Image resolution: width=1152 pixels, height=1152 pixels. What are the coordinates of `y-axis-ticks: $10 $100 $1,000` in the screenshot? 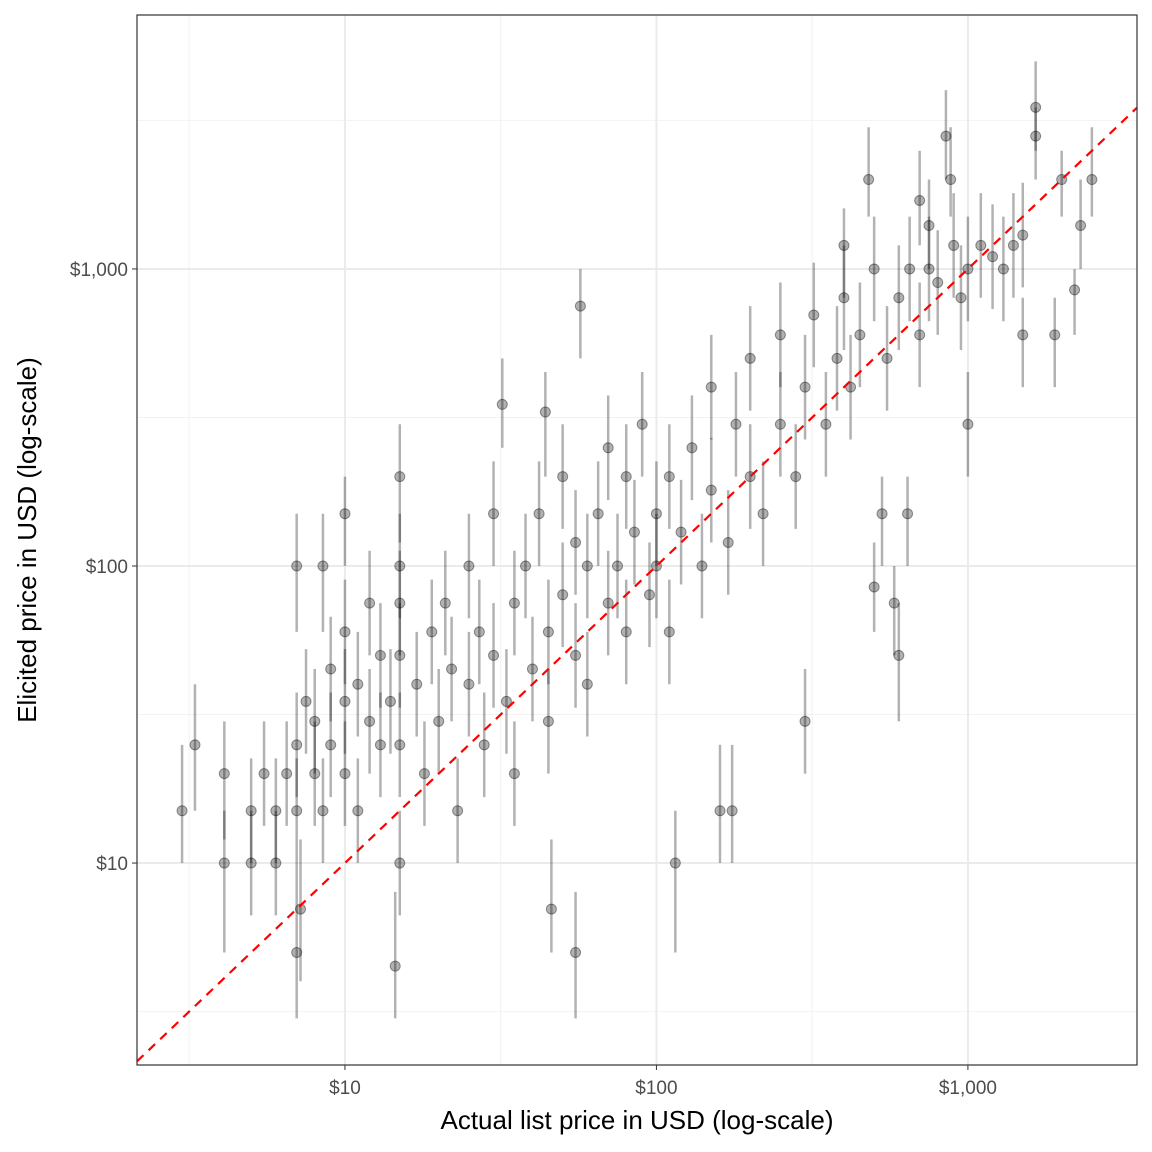 It's located at (103, 567).